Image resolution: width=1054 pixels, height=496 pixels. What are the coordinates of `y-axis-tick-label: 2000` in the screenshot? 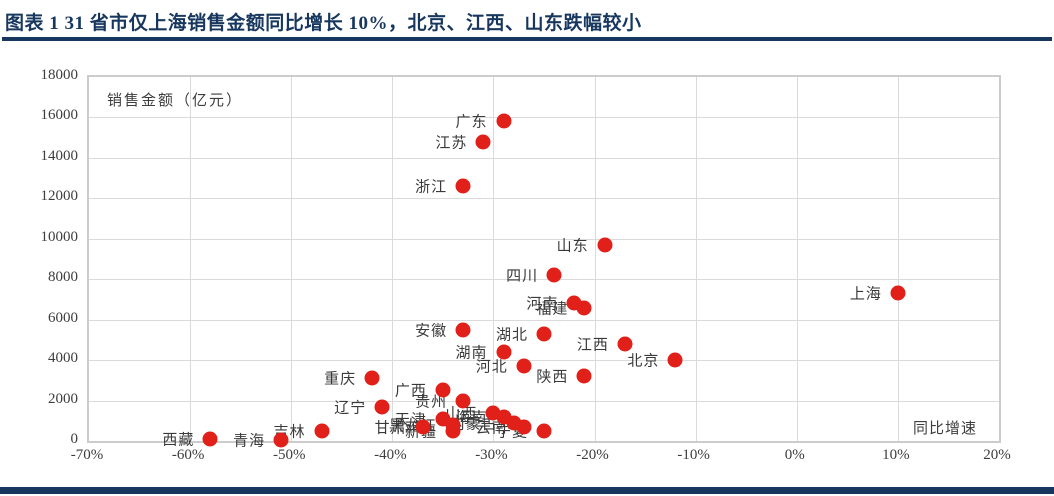 It's located at (63, 398).